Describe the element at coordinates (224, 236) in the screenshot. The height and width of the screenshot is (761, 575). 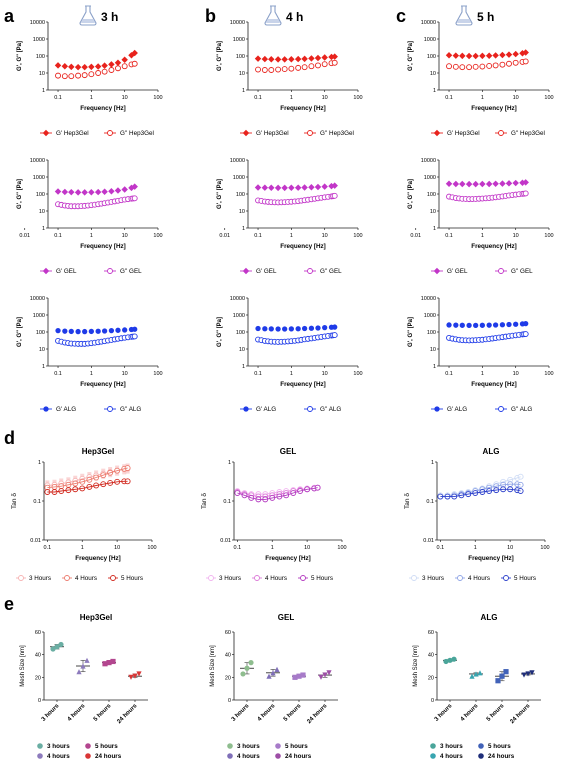
I see `x-tick-label: 0.01` at that location.